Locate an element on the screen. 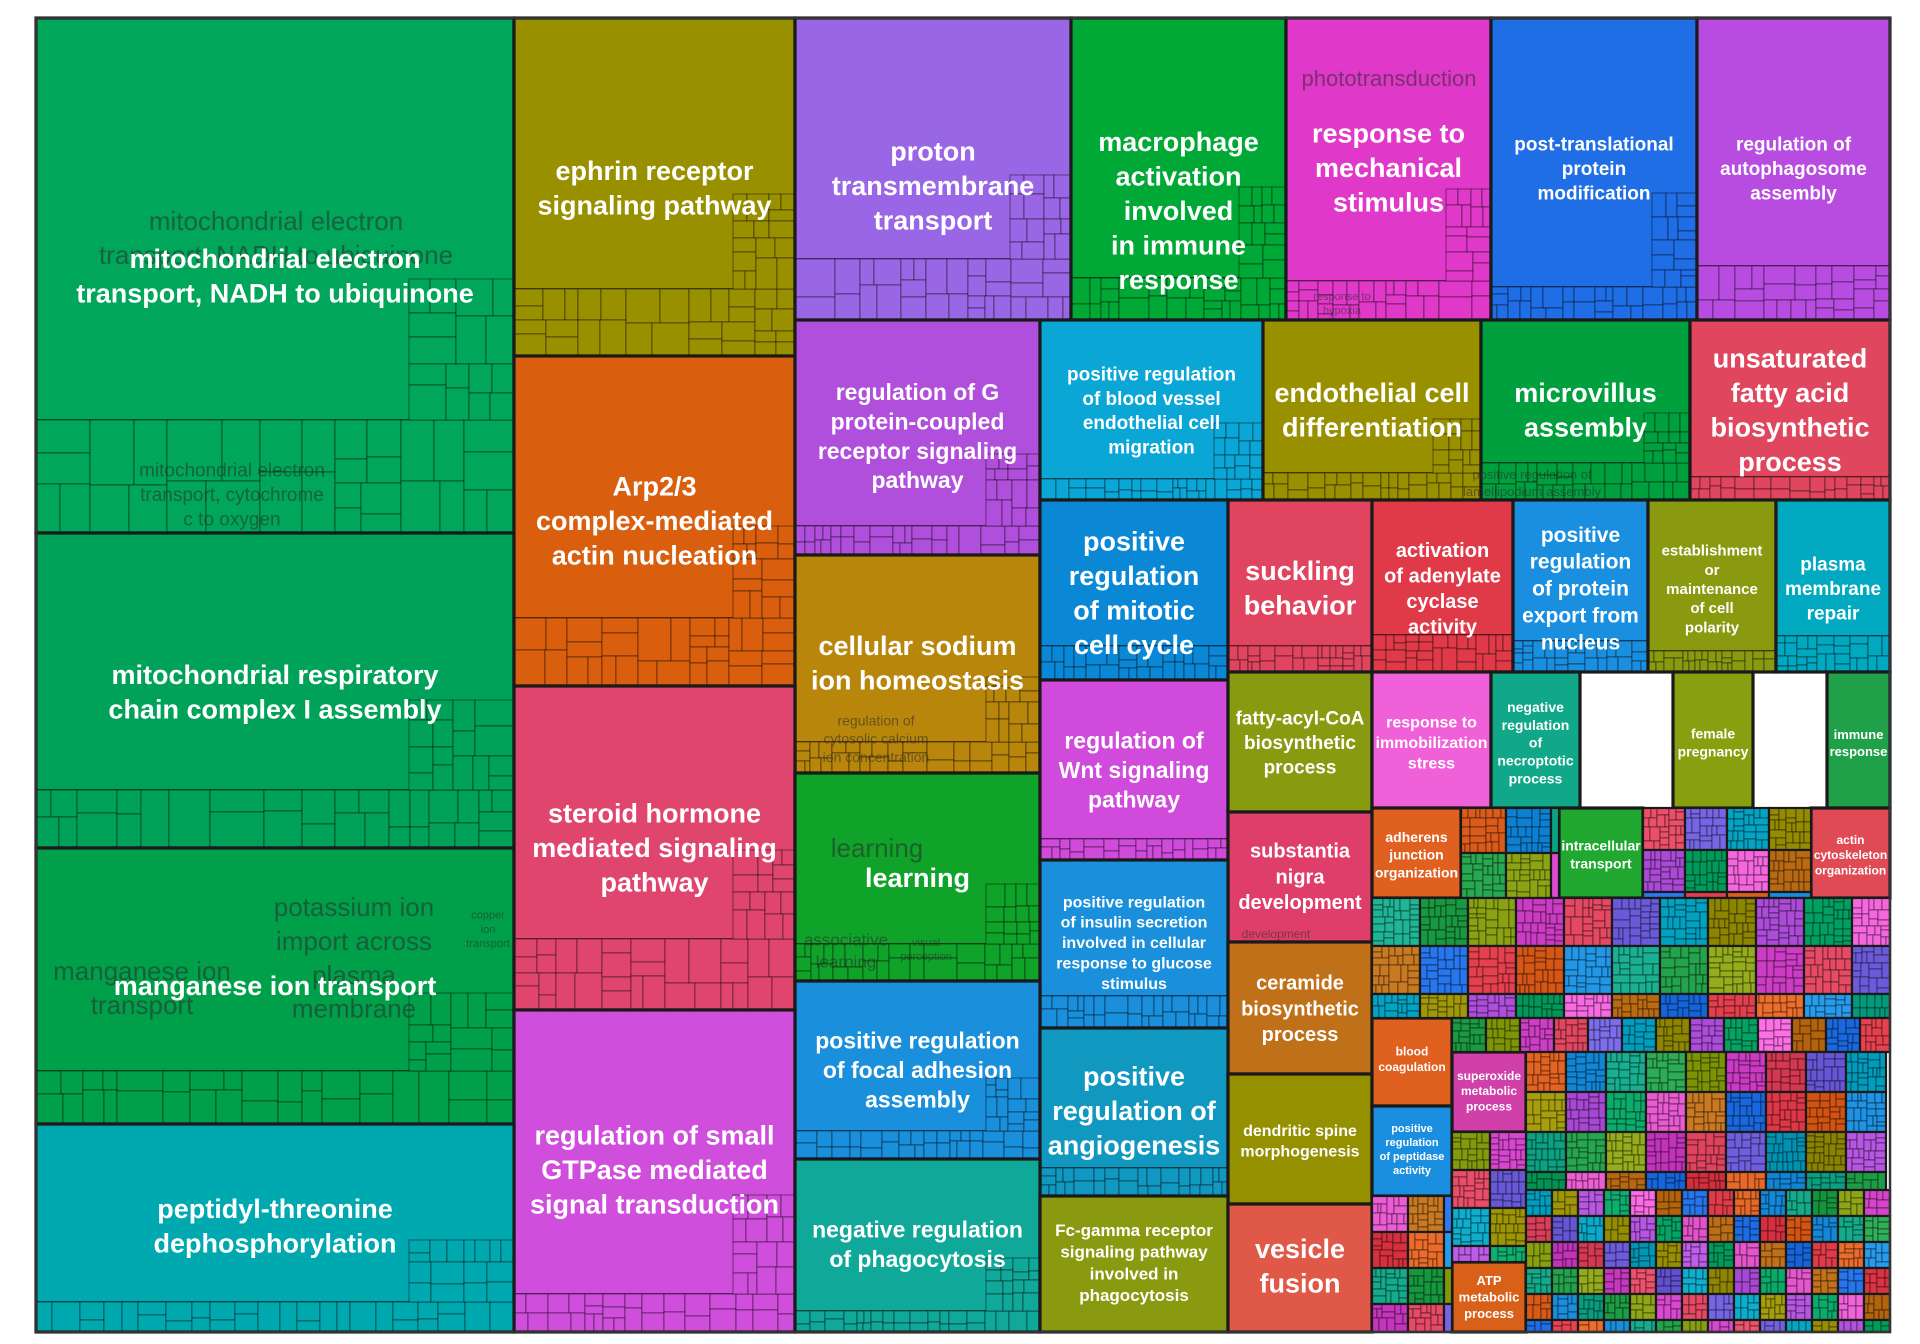 This screenshot has height=1344, width=1920. microvillus-assembly-term-tile is located at coordinates (1674, 437).